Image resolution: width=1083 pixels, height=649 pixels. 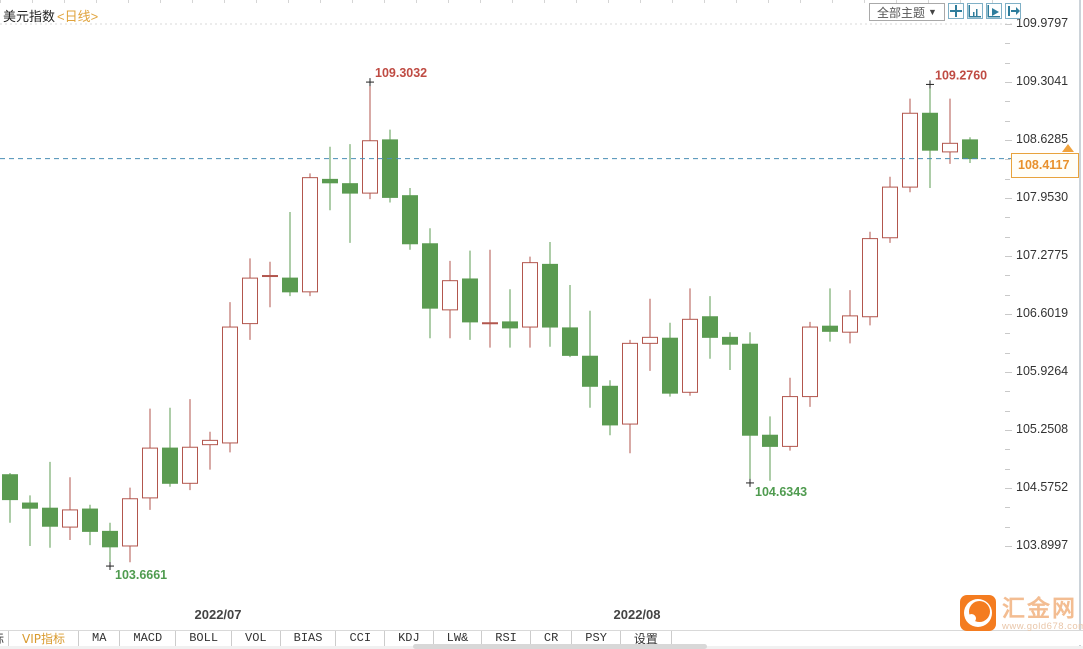 What do you see at coordinates (1042, 626) in the screenshot?
I see `logo-url: www.gold678.com` at bounding box center [1042, 626].